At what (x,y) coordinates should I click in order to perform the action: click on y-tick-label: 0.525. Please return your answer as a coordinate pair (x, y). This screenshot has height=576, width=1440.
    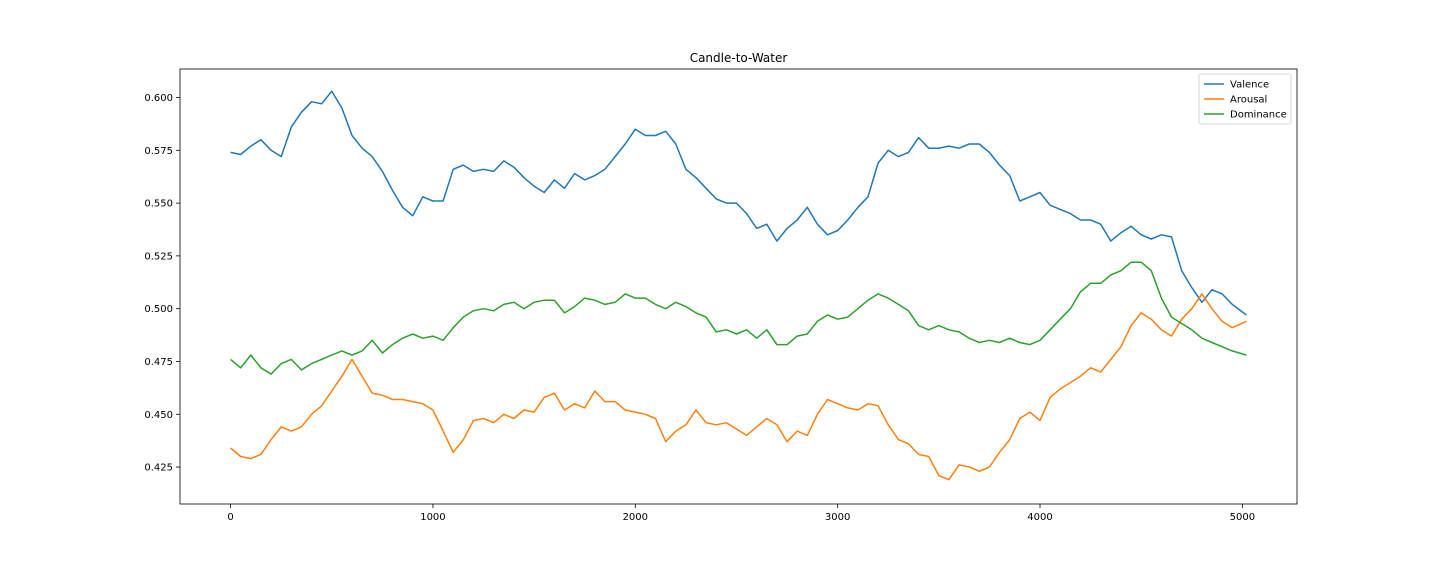
    Looking at the image, I should click on (158, 256).